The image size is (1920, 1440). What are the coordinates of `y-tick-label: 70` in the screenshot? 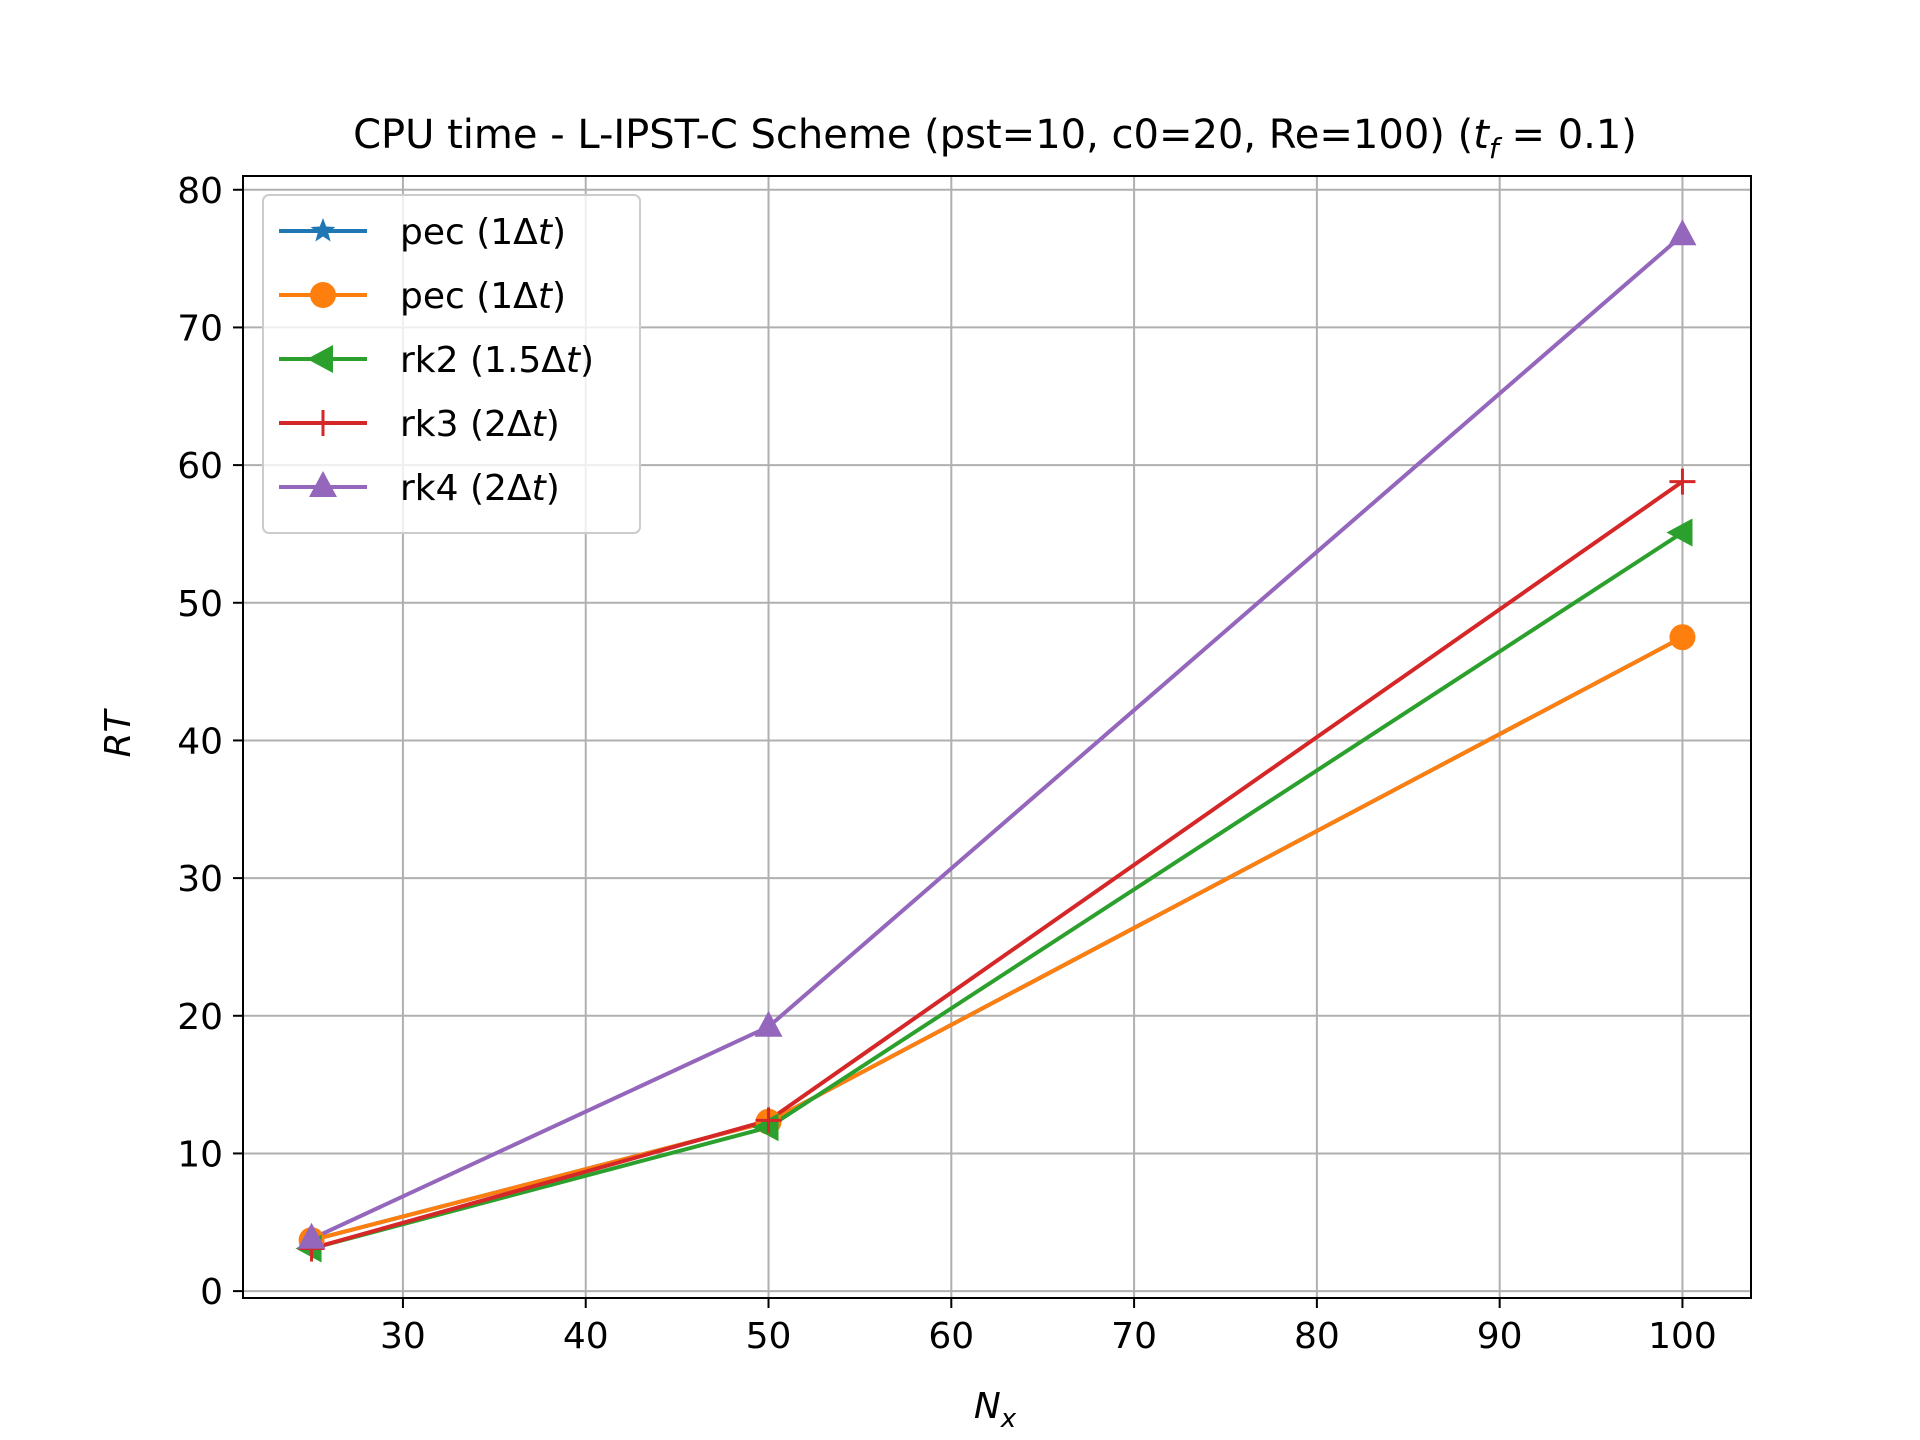 It's located at (200, 328).